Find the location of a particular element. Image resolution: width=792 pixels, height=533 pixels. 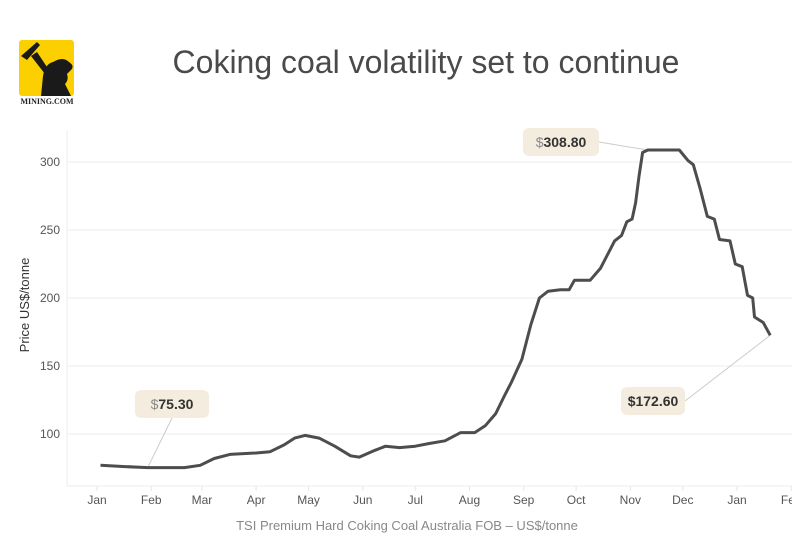

y-tick-label: 150 is located at coordinates (50, 366).